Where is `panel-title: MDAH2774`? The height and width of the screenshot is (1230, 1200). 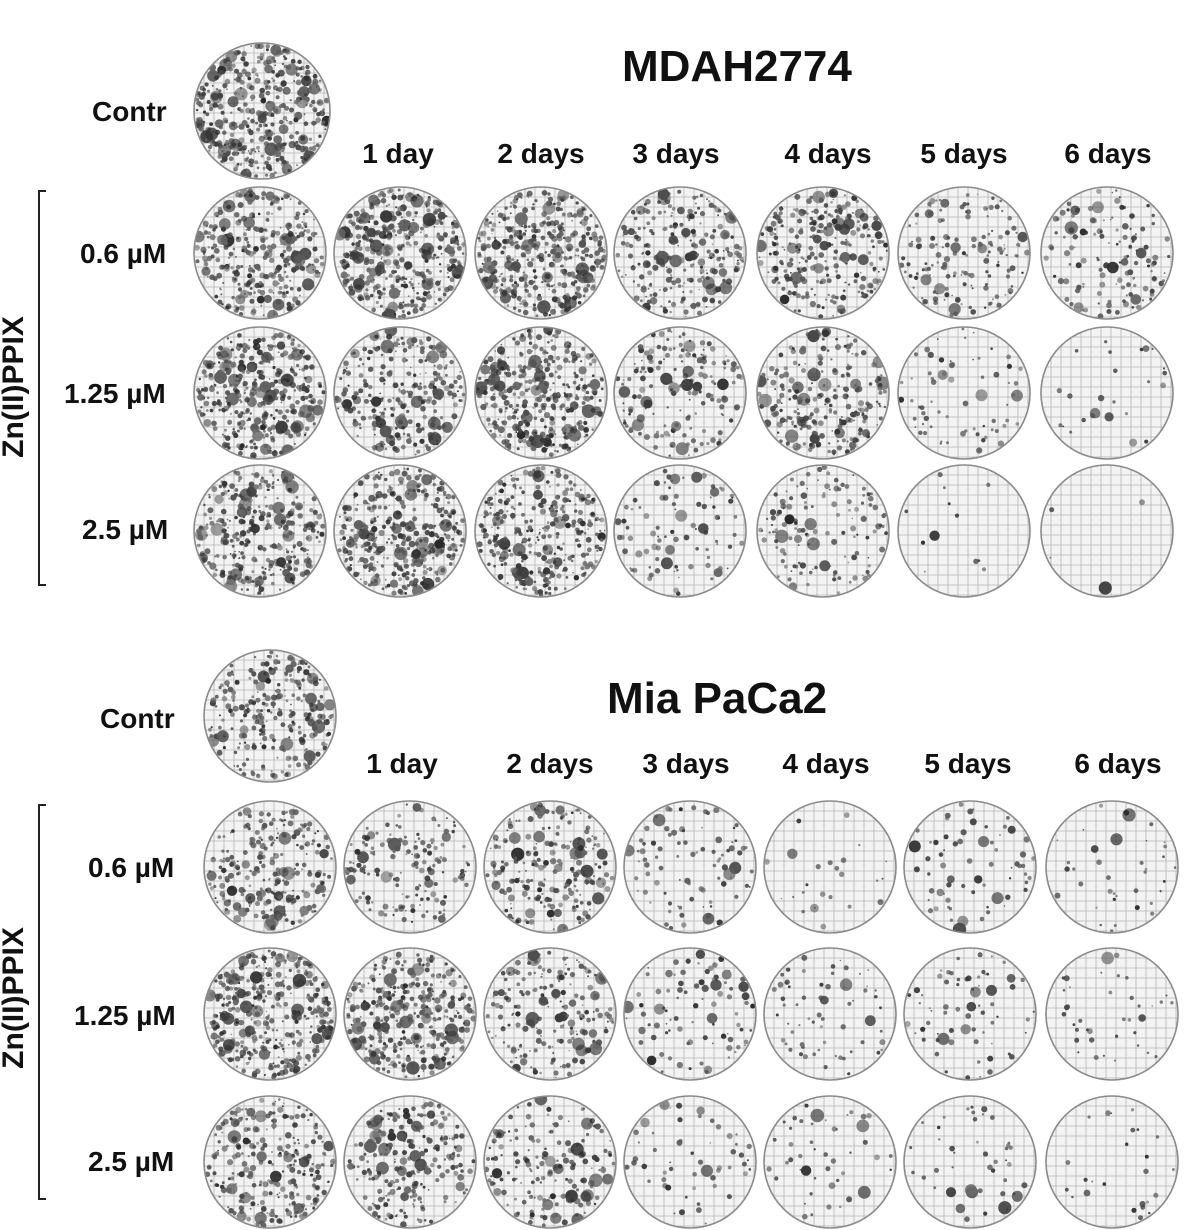
panel-title: MDAH2774 is located at coordinates (737, 67).